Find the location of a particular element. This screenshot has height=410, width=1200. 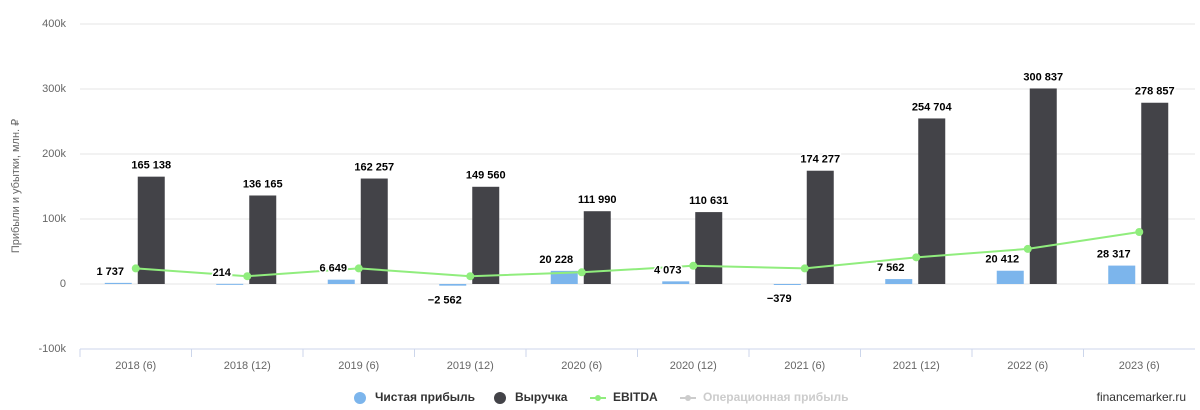

bar-value-label: 7 562 is located at coordinates (891, 268).